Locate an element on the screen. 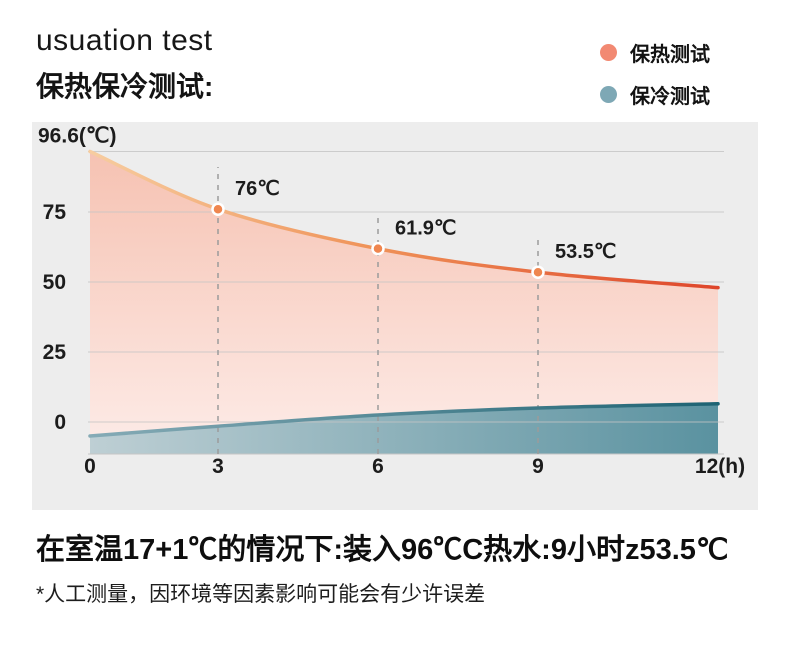 Image resolution: width=790 pixels, height=652 pixels. data-point-label: 76℃ is located at coordinates (257, 189).